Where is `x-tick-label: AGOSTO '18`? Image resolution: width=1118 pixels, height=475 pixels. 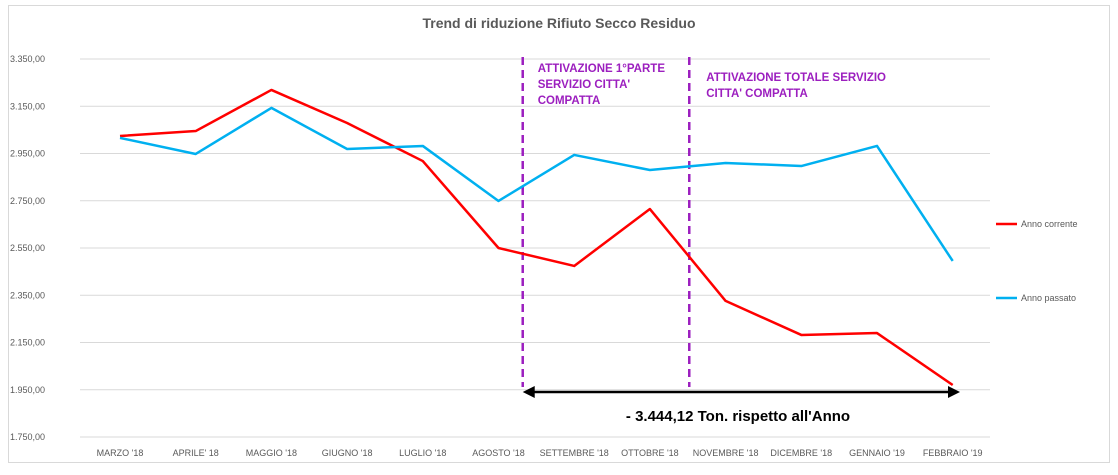 x-tick-label: AGOSTO '18 is located at coordinates (498, 453).